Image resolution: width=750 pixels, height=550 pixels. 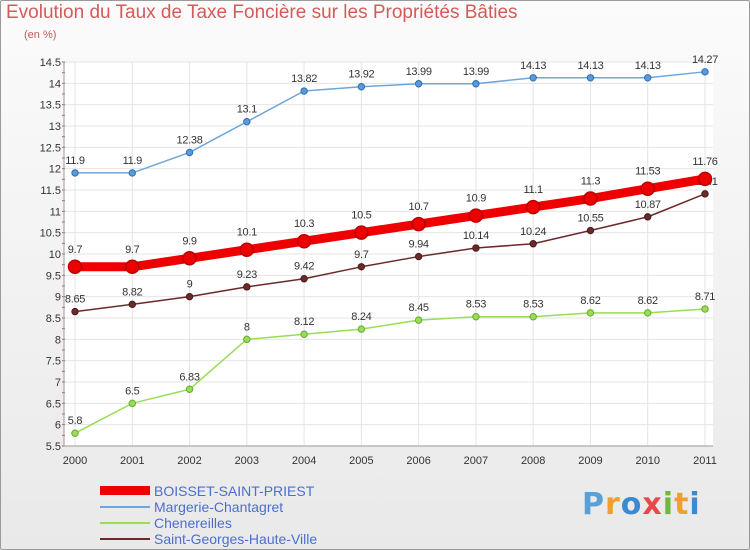 What do you see at coordinates (55, 127) in the screenshot?
I see `y-tick-label: 13` at bounding box center [55, 127].